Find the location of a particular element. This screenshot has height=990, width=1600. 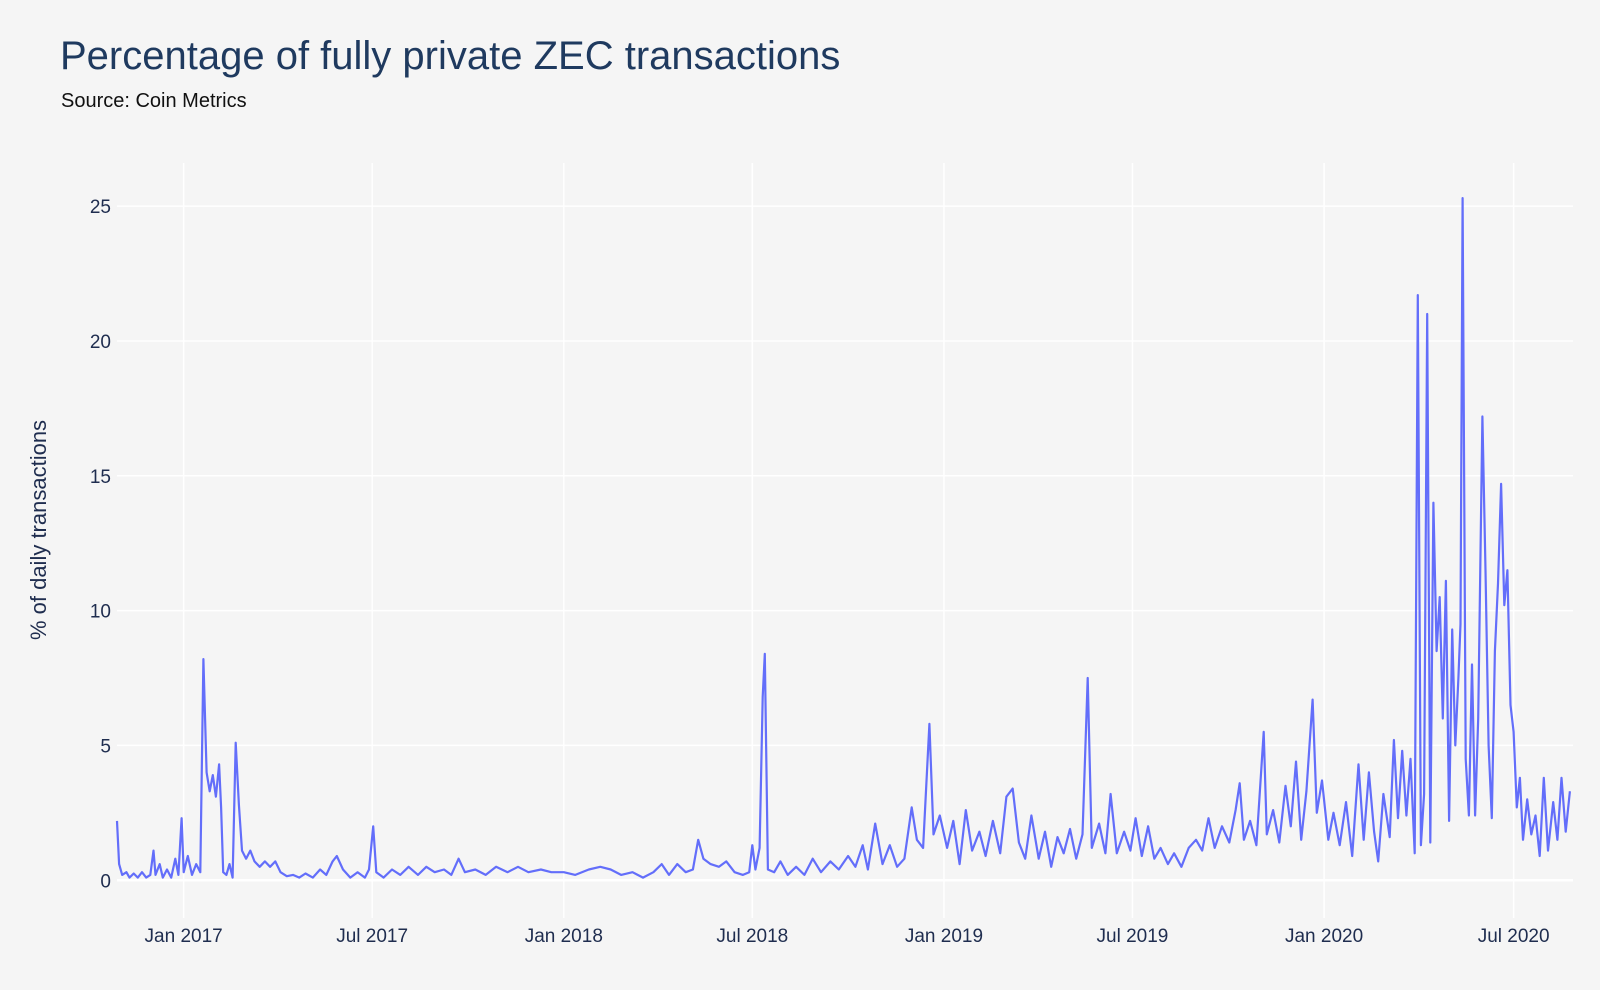

x-tick-label: Jul 2020 is located at coordinates (1514, 936).